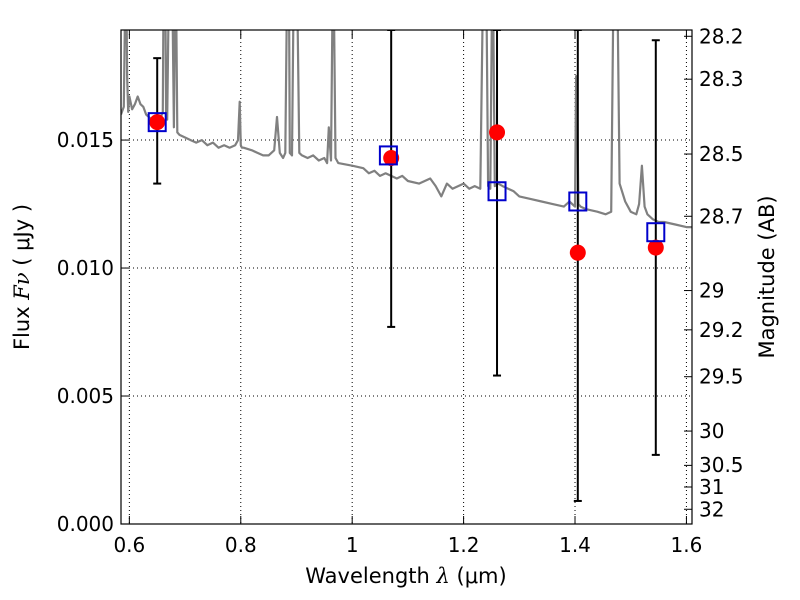  What do you see at coordinates (22, 286) in the screenshot?
I see `y-axis-label-symbol: Fν` at bounding box center [22, 286].